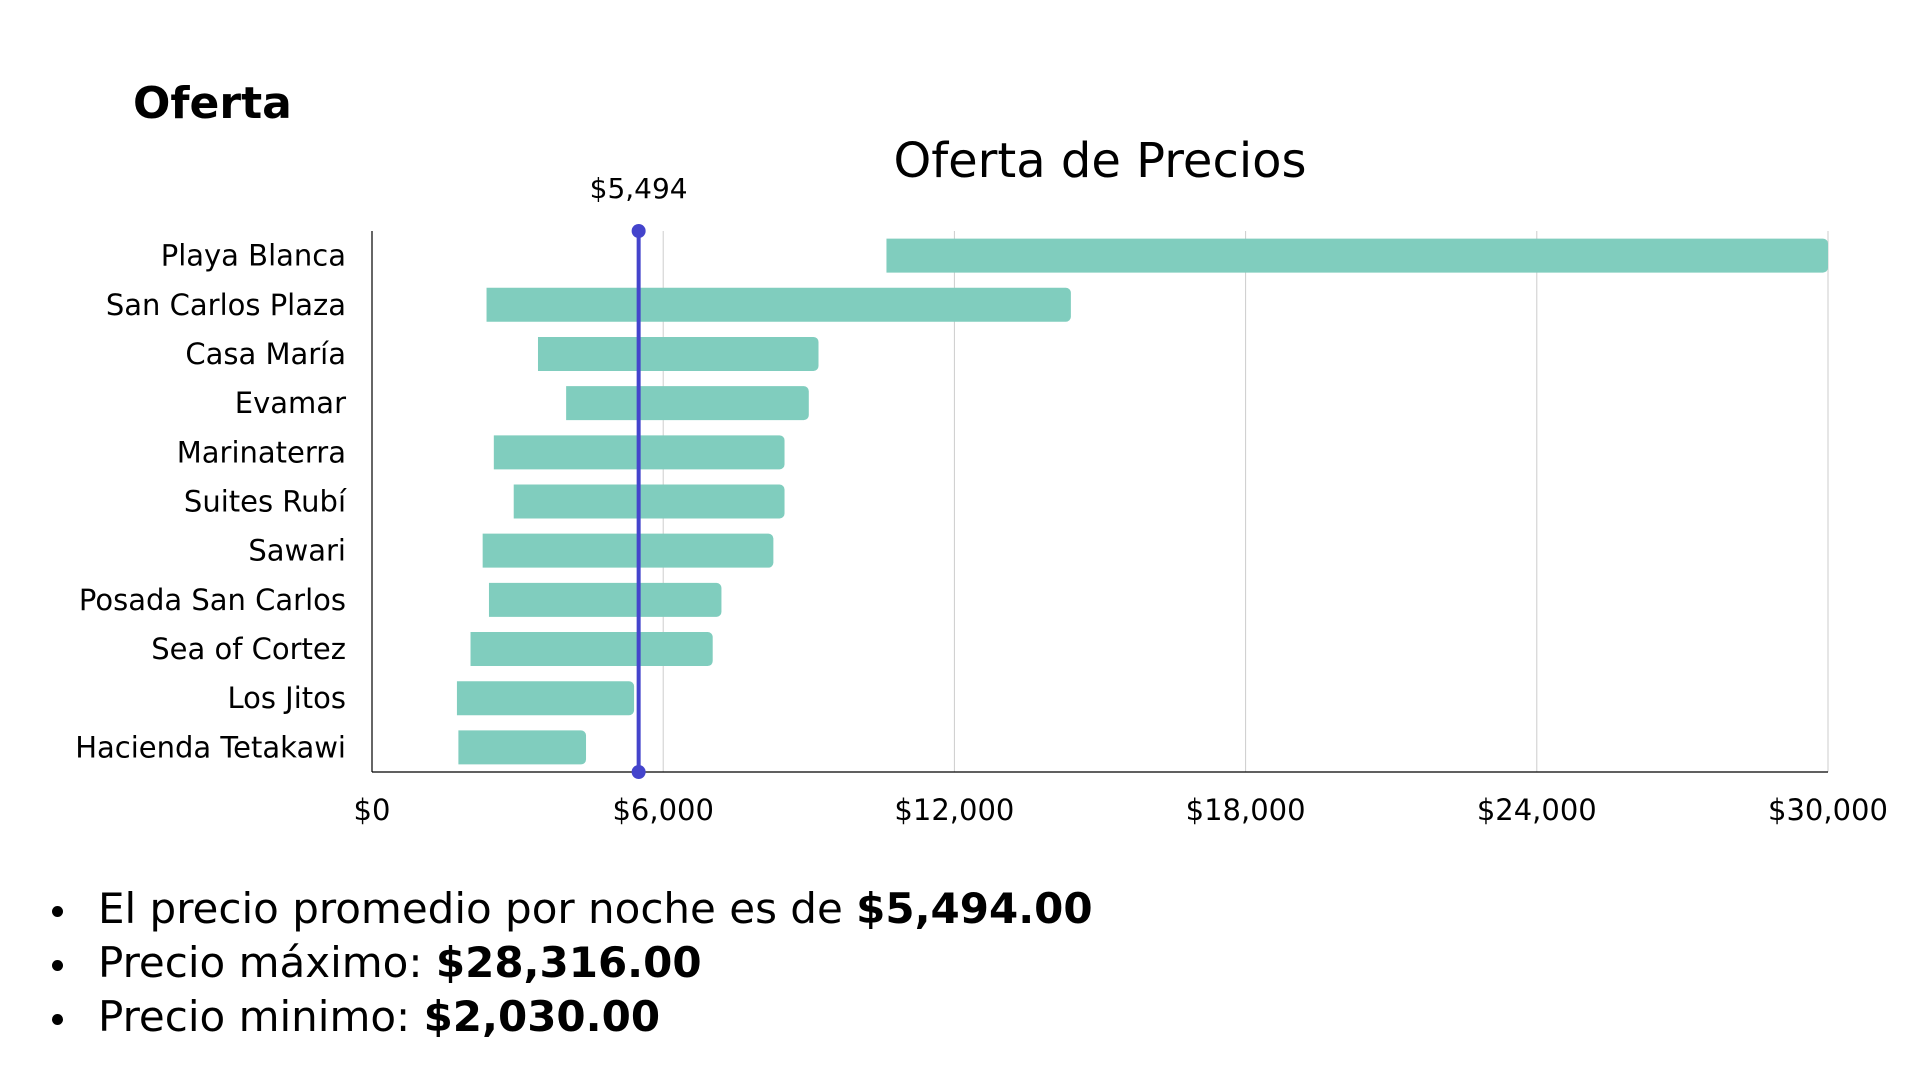  Describe the element at coordinates (1828, 810) in the screenshot. I see `x-tick-label: $30,000` at that location.